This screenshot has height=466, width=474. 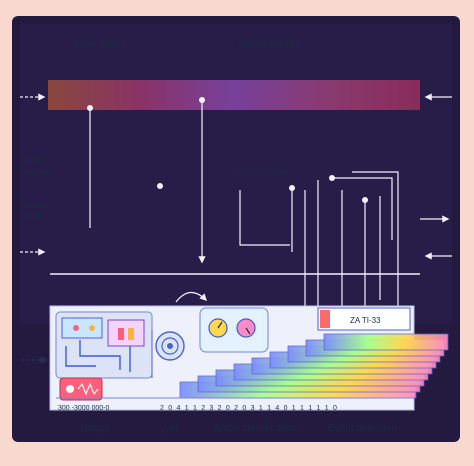 I want to click on axis-left-ticks: 300 -3000 000-0, so click(x=83, y=408).